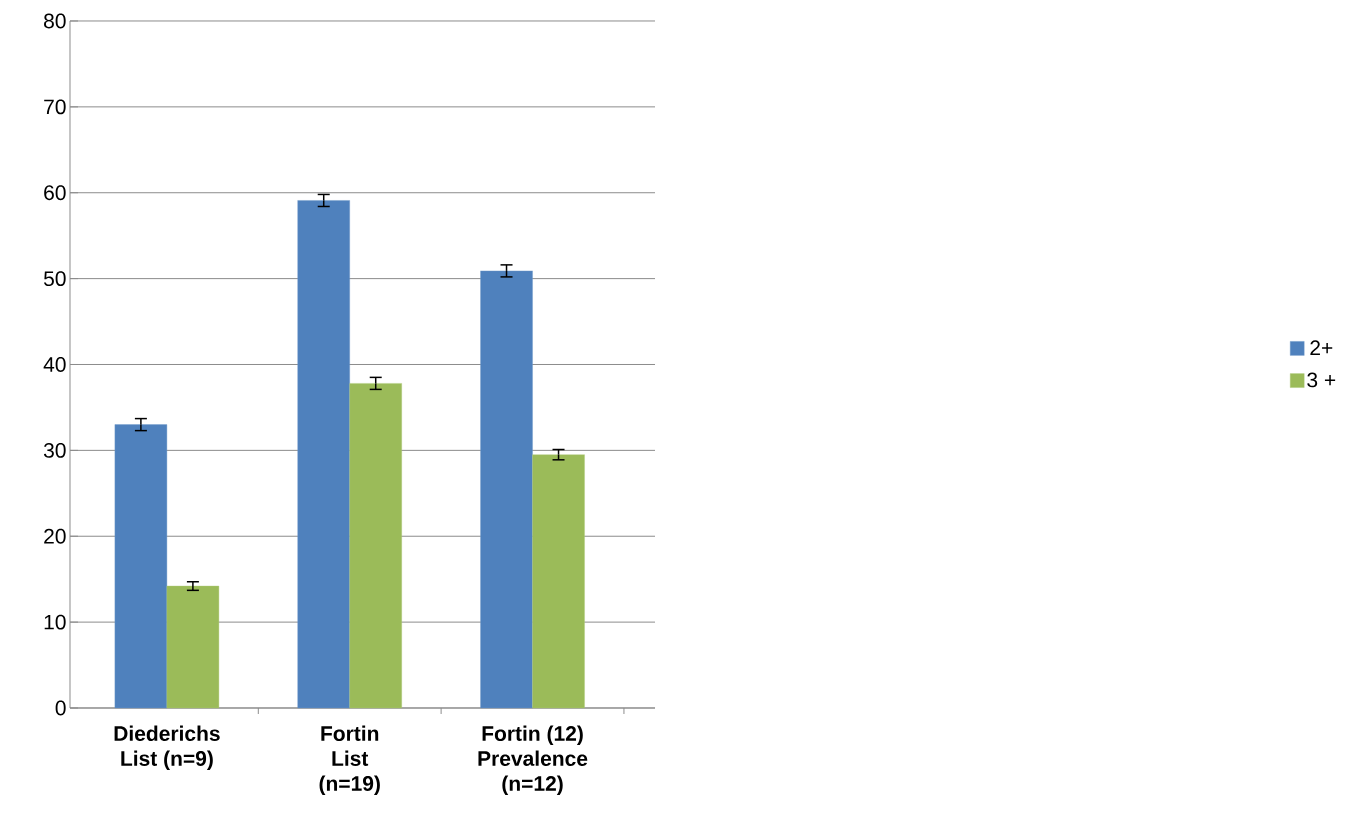  I want to click on y-tick-label: 40, so click(54, 364).